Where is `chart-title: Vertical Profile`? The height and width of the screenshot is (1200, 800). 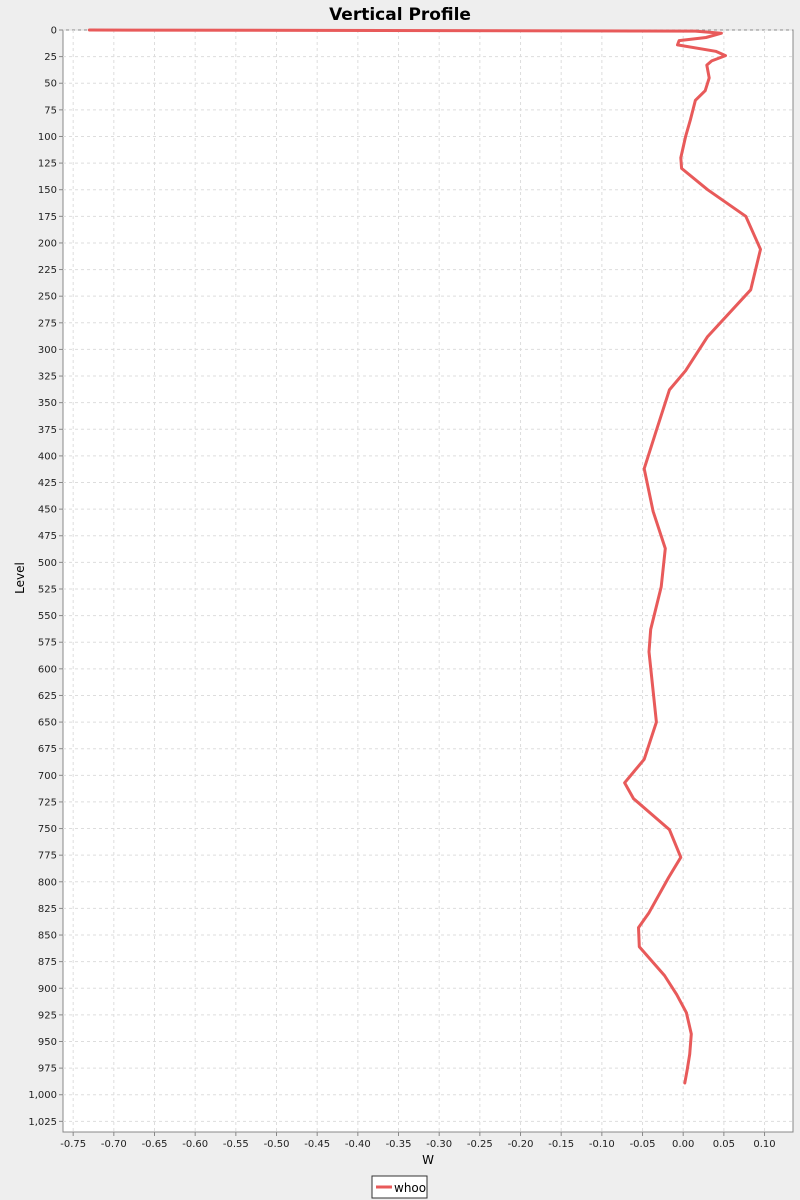
chart-title: Vertical Profile is located at coordinates (400, 15).